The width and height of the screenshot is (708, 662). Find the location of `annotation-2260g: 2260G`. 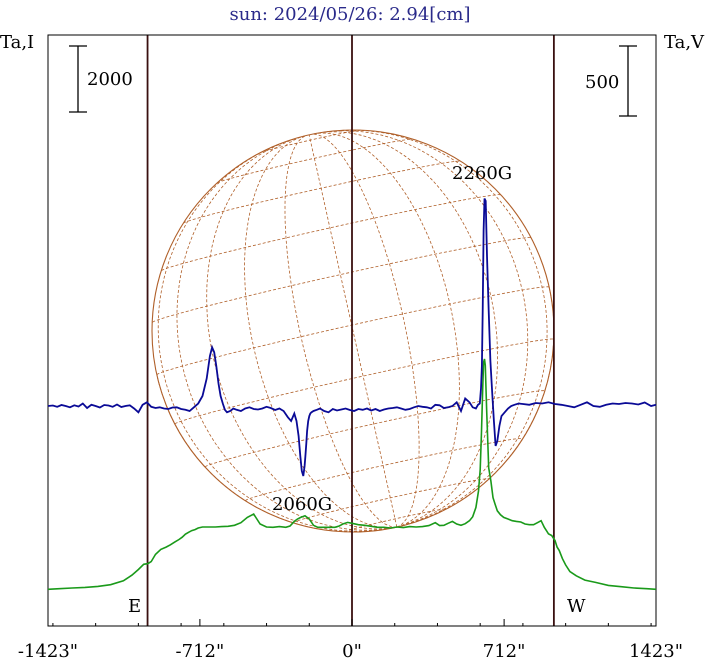

annotation-2260g: 2260G is located at coordinates (482, 173).